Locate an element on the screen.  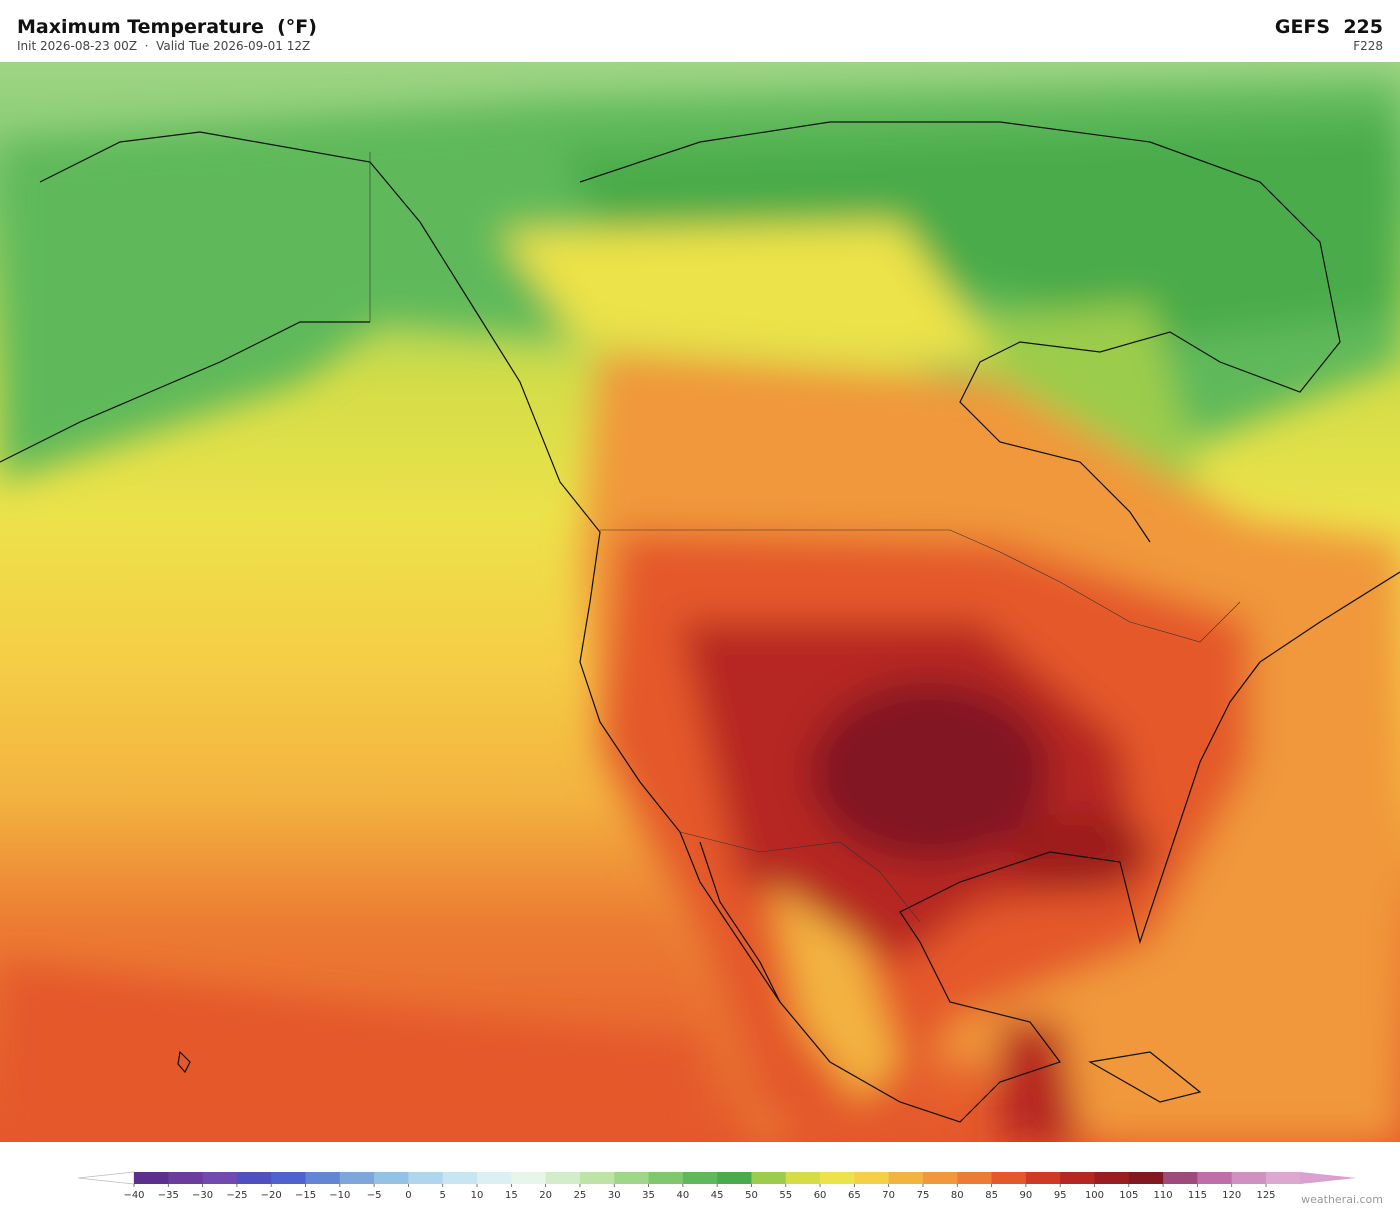
colorbar-tick-label: −35 is located at coordinates (168, 1195).